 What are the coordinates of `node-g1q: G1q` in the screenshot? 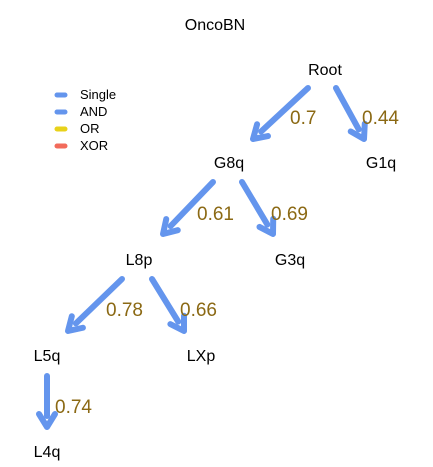 It's located at (381, 163).